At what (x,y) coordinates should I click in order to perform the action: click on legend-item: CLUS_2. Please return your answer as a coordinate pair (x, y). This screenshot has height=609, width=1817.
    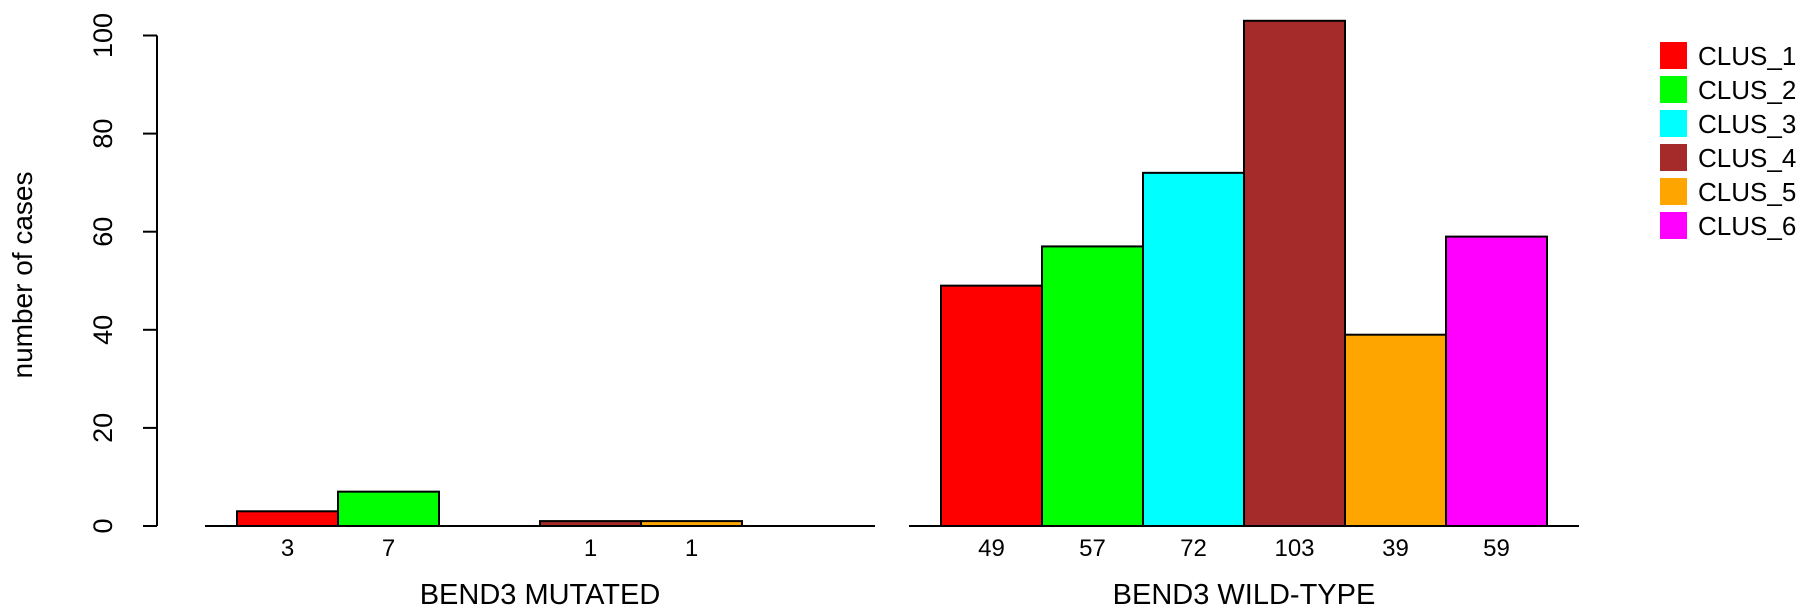
    Looking at the image, I should click on (1728, 90).